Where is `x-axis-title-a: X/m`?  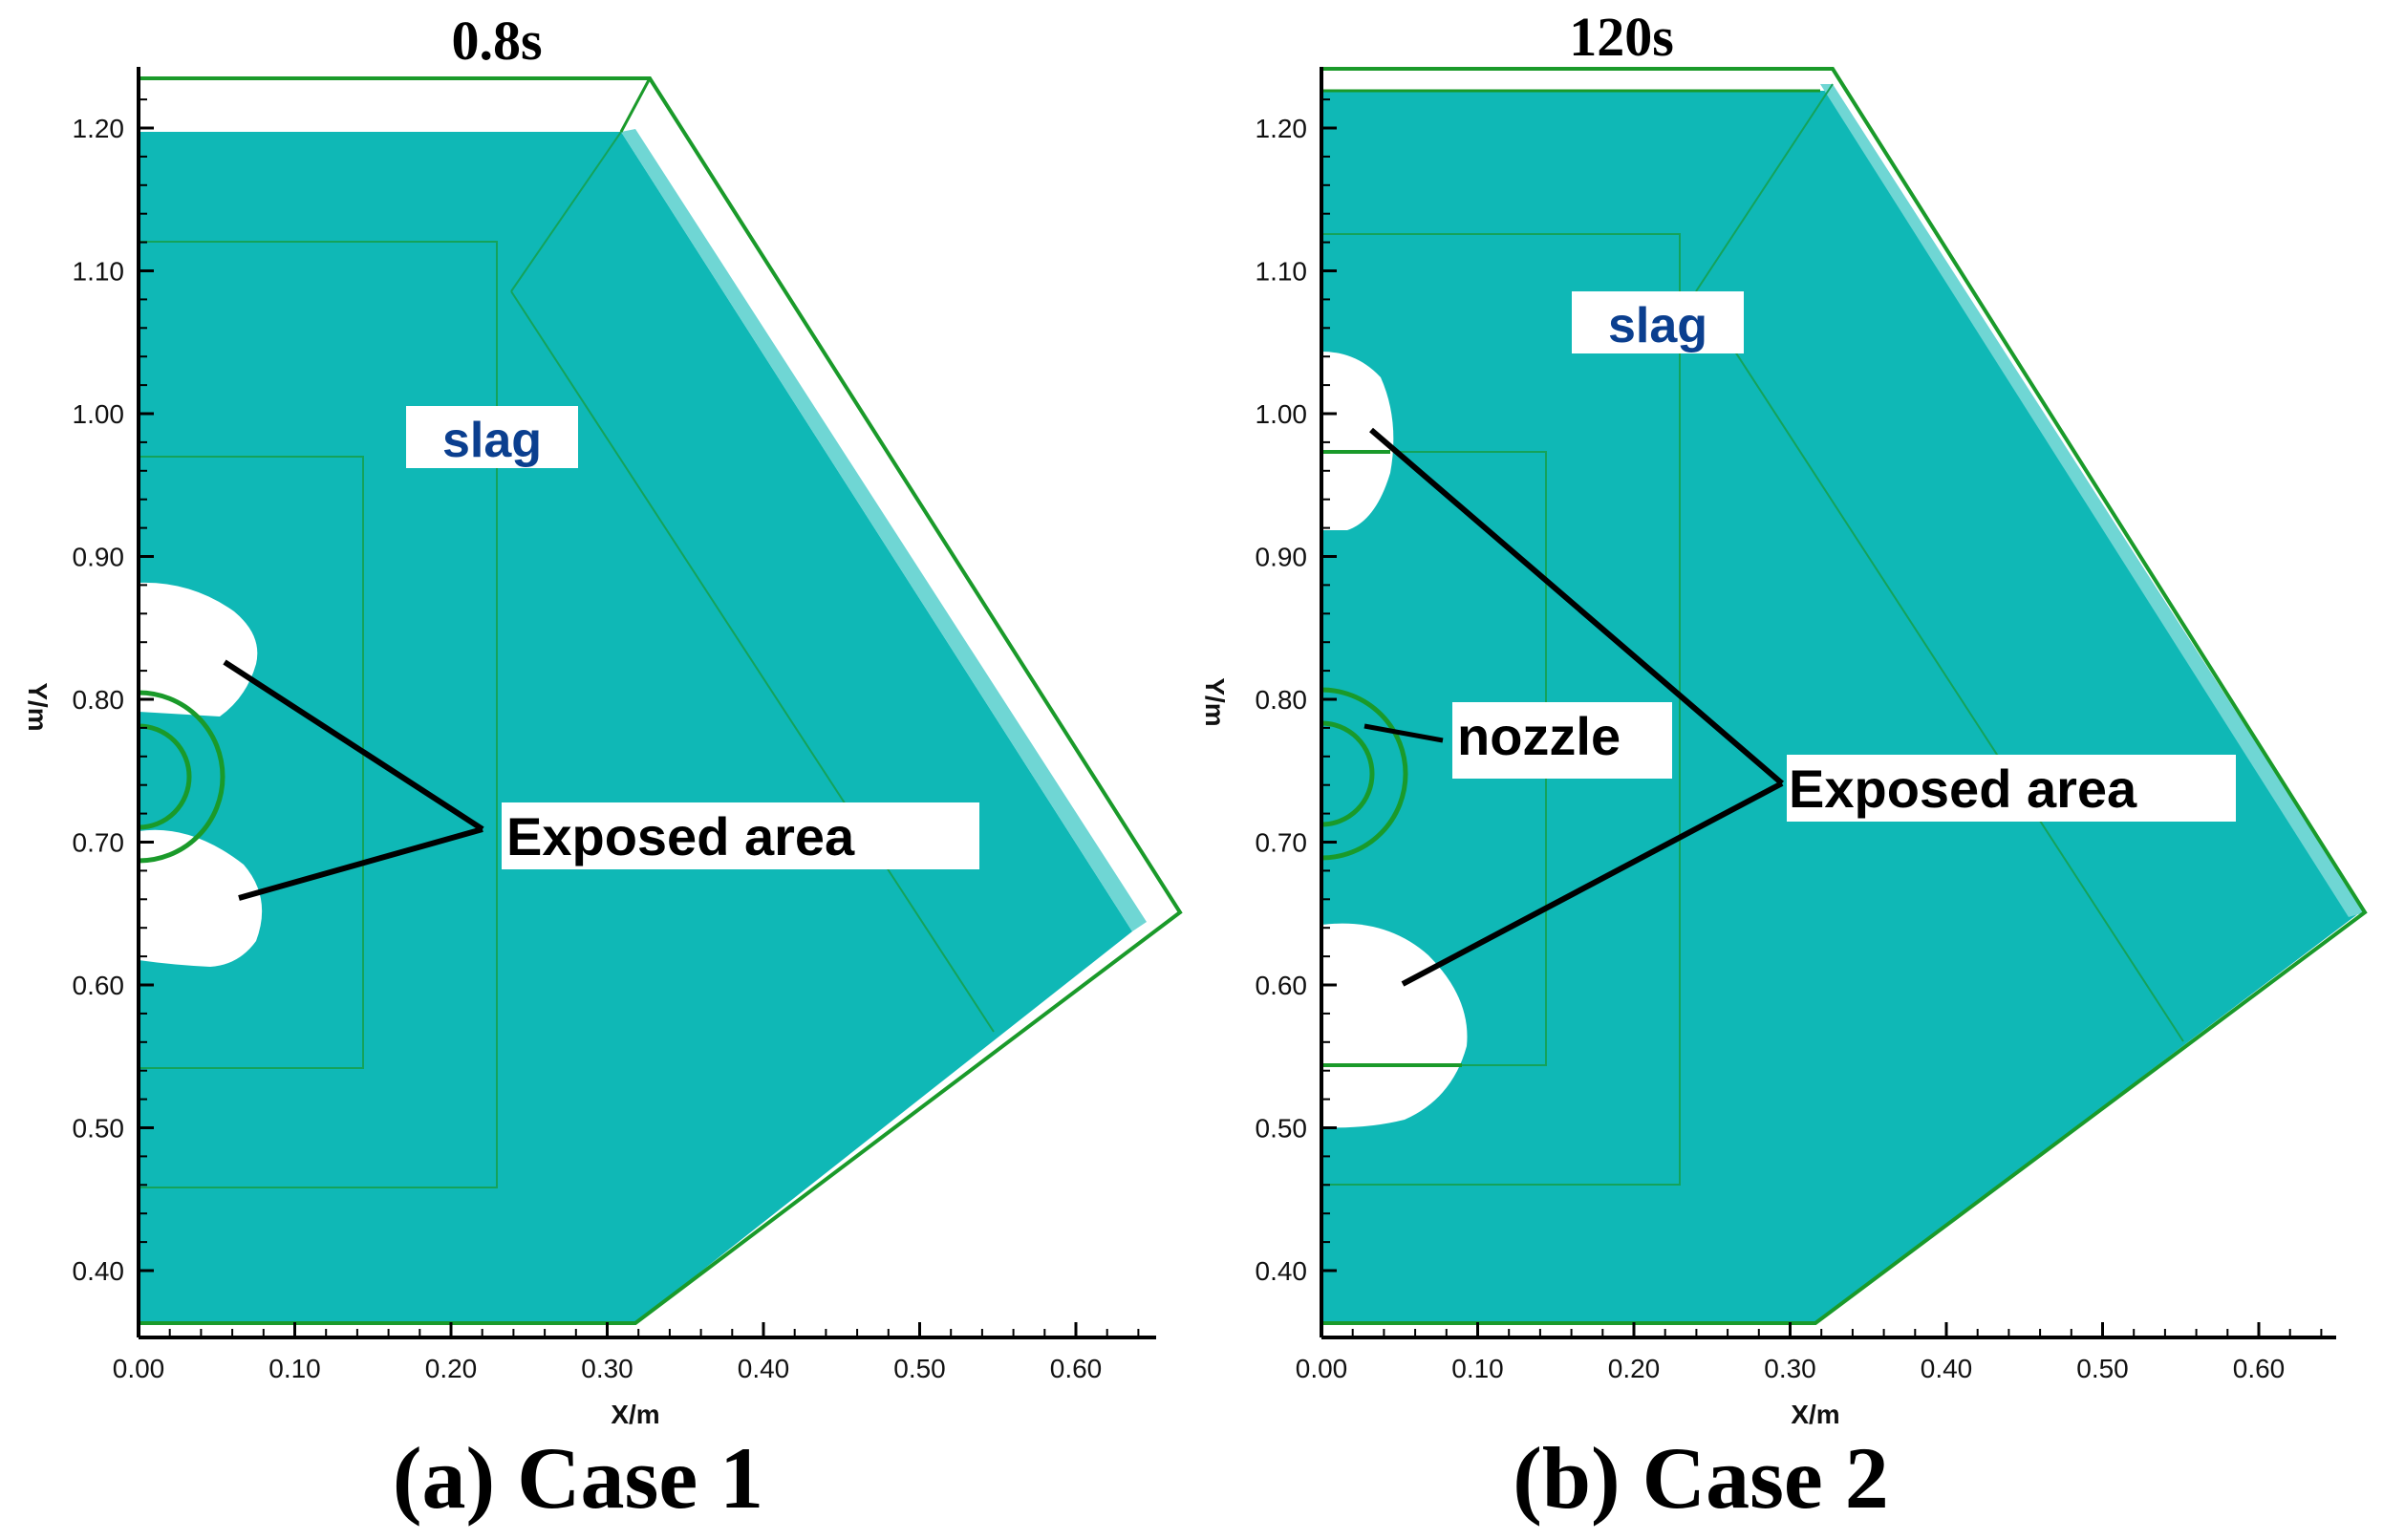 x-axis-title-a: X/m is located at coordinates (635, 1414).